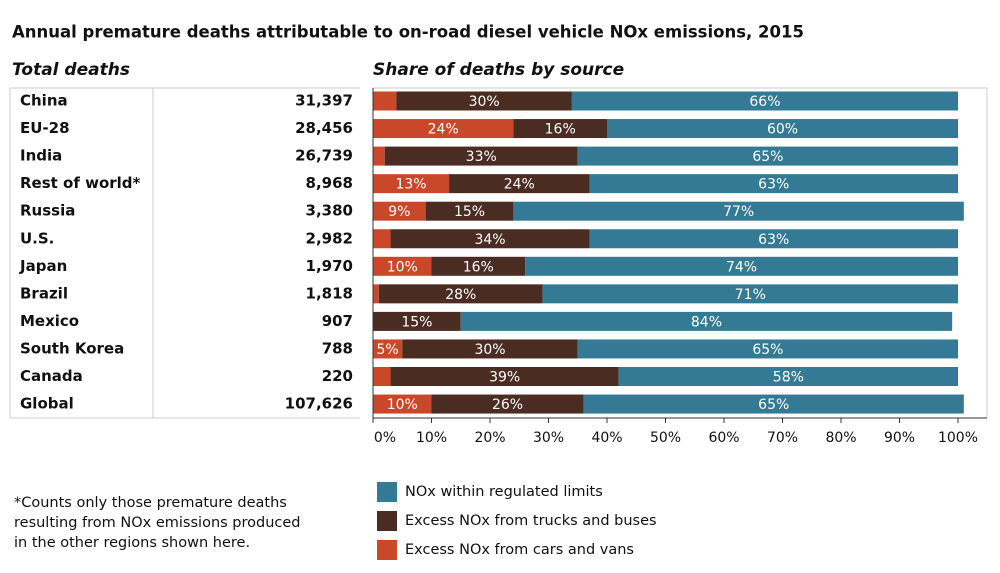 Image resolution: width=1000 pixels, height=573 pixels. Describe the element at coordinates (47, 211) in the screenshot. I see `row-label: Russia` at that location.